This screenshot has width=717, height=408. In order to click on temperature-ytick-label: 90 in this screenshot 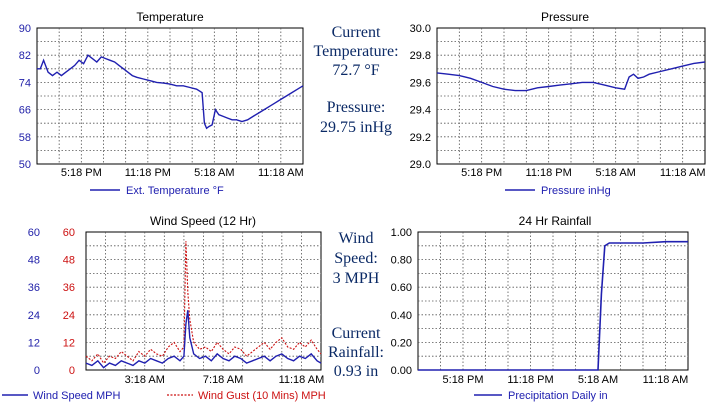, I will do `click(25, 29)`.